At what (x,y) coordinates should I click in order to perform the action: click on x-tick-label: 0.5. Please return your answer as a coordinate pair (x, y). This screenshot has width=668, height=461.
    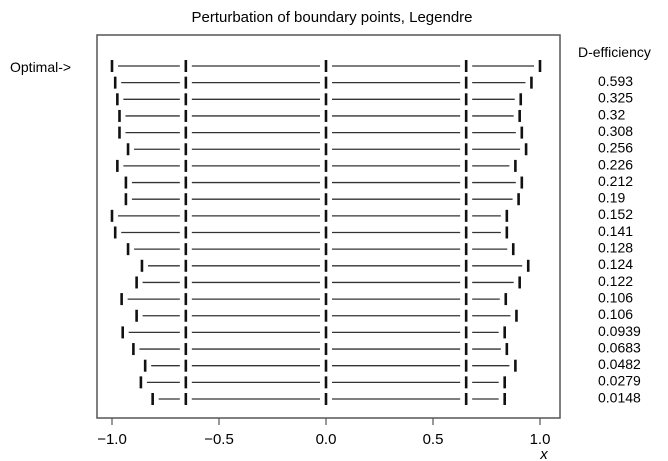
    Looking at the image, I should click on (433, 439).